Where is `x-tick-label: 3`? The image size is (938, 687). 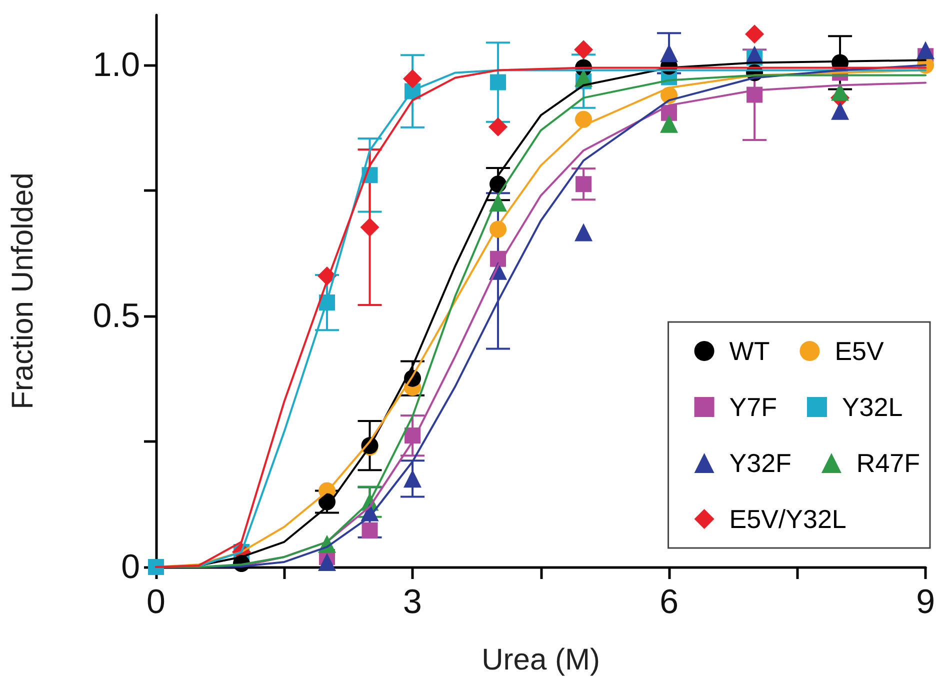 x-tick-label: 3 is located at coordinates (412, 602).